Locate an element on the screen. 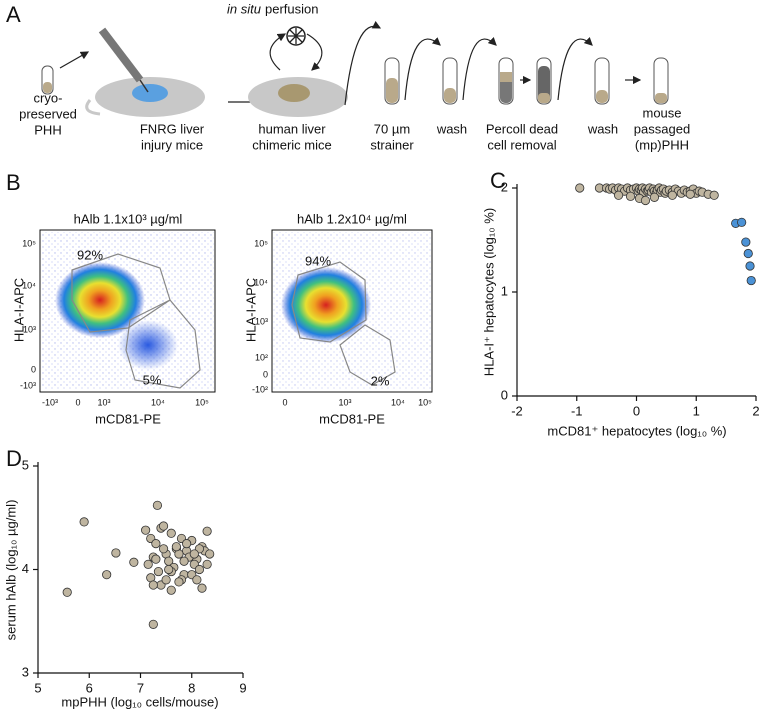 The height and width of the screenshot is (715, 762). panel-label: A is located at coordinates (13, 14).